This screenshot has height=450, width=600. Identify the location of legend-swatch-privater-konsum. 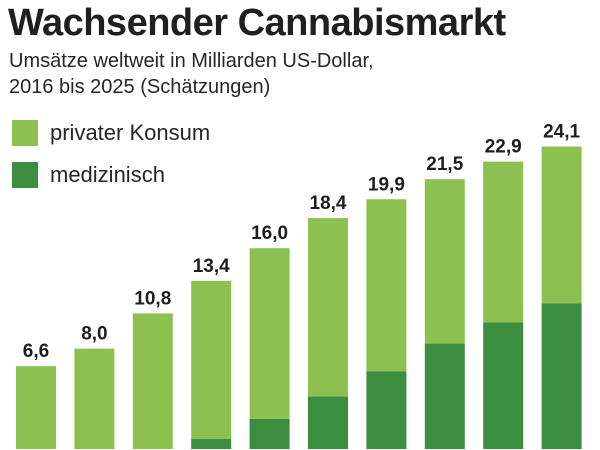
(25, 133).